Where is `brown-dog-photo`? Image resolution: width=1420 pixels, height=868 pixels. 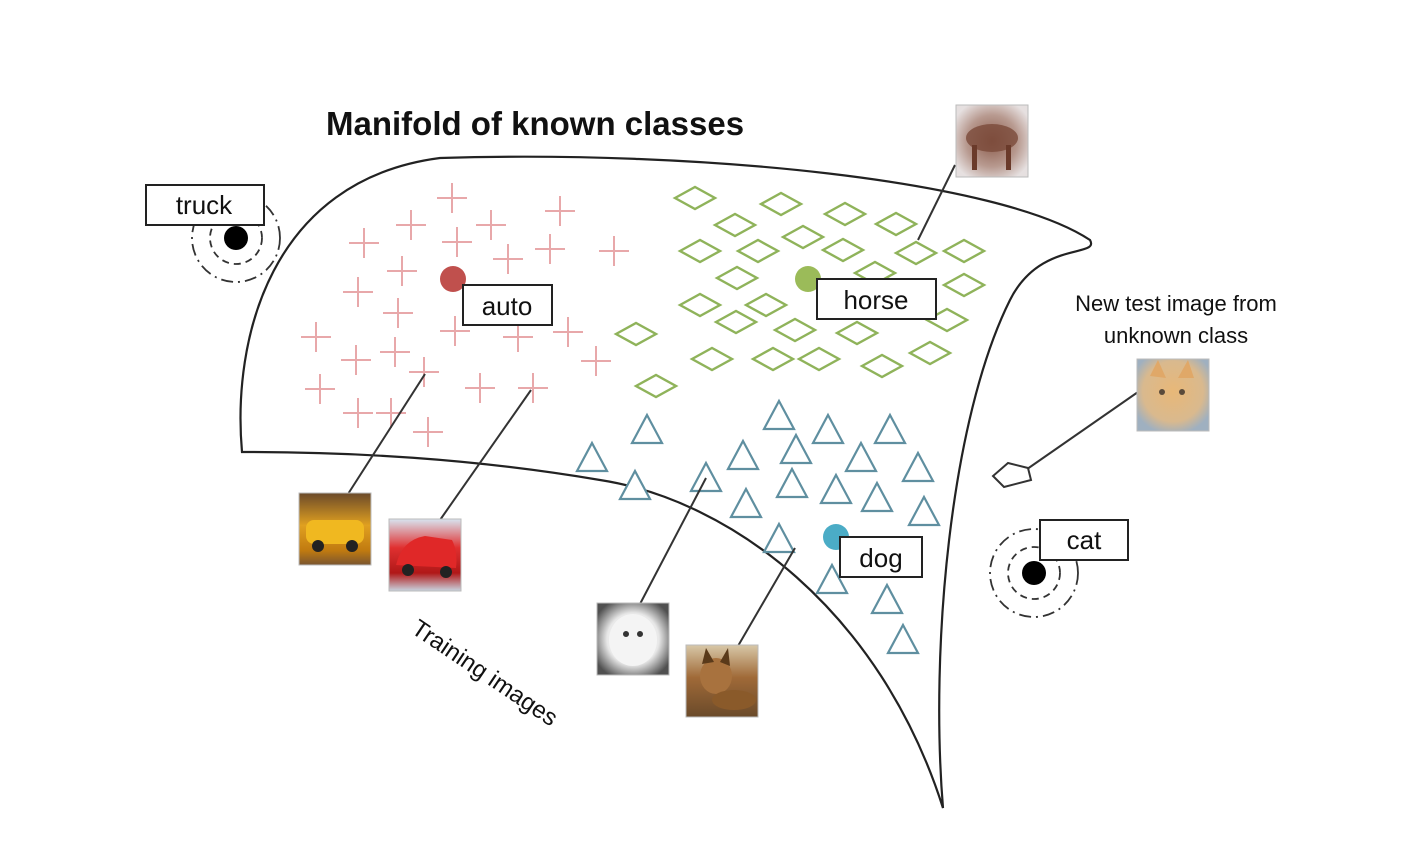 brown-dog-photo is located at coordinates (722, 681).